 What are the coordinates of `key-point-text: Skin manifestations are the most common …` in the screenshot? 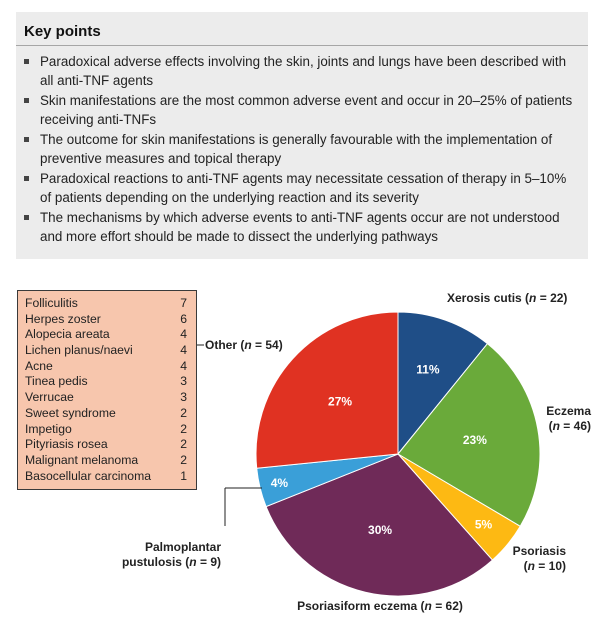 It's located at (306, 110).